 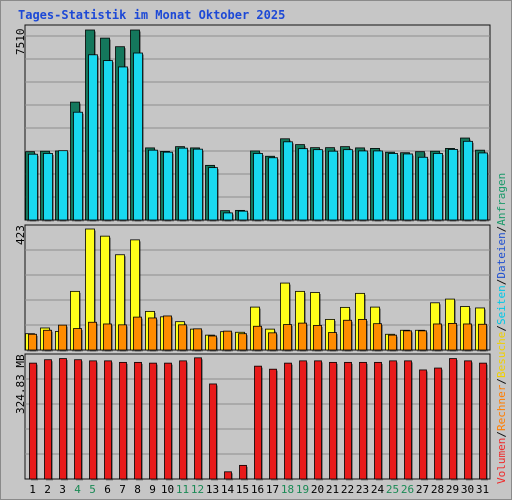 I want to click on x-tick-label: 11, so click(x=182, y=489).